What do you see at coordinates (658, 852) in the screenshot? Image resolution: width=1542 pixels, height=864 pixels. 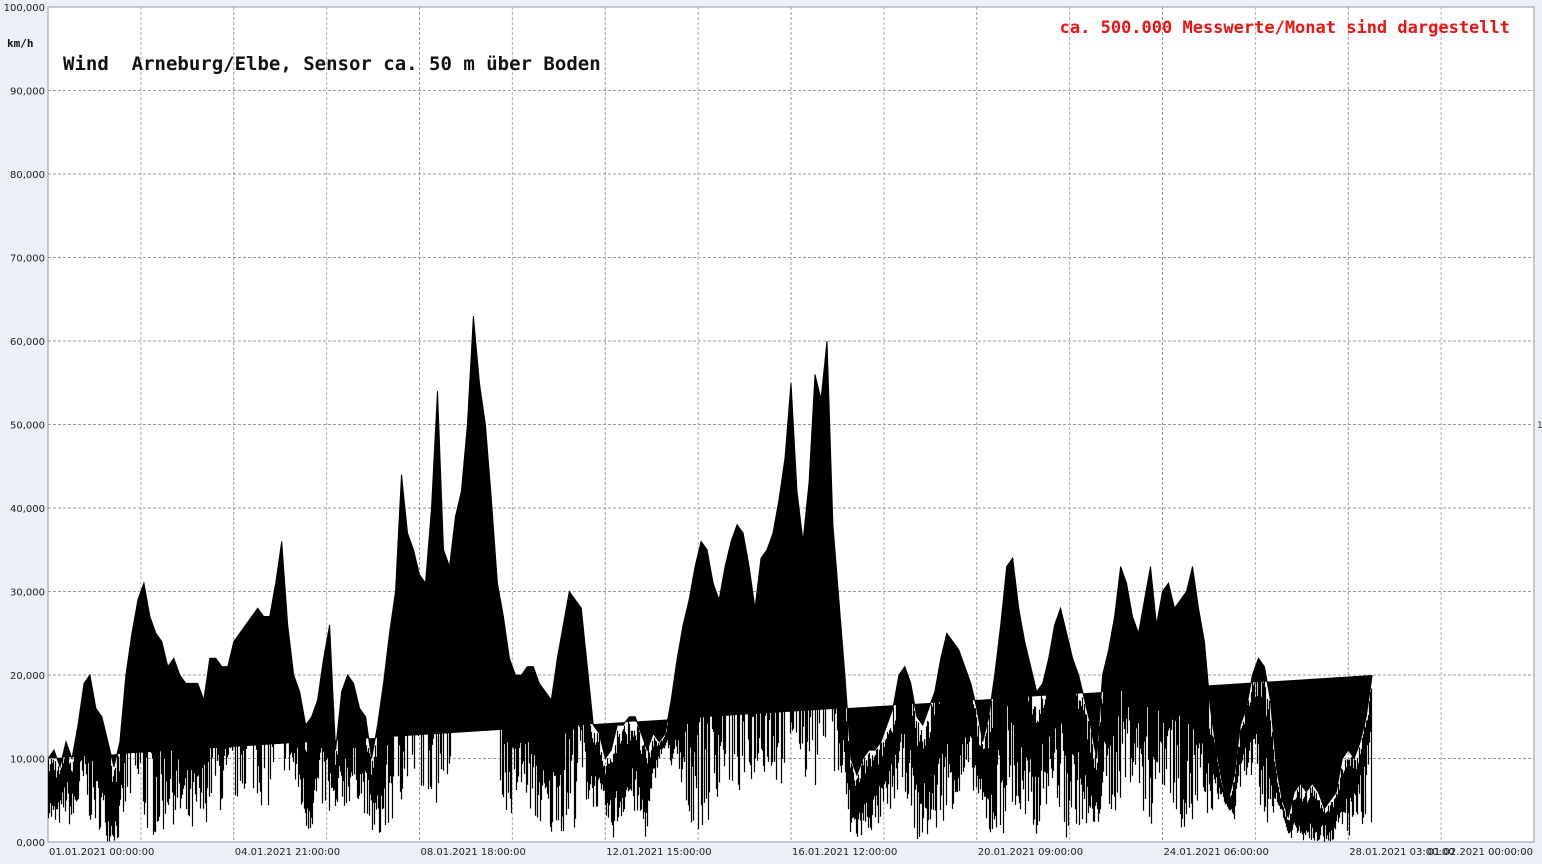 I see `x-tick-label: 12.01.2021 15:00:00` at bounding box center [658, 852].